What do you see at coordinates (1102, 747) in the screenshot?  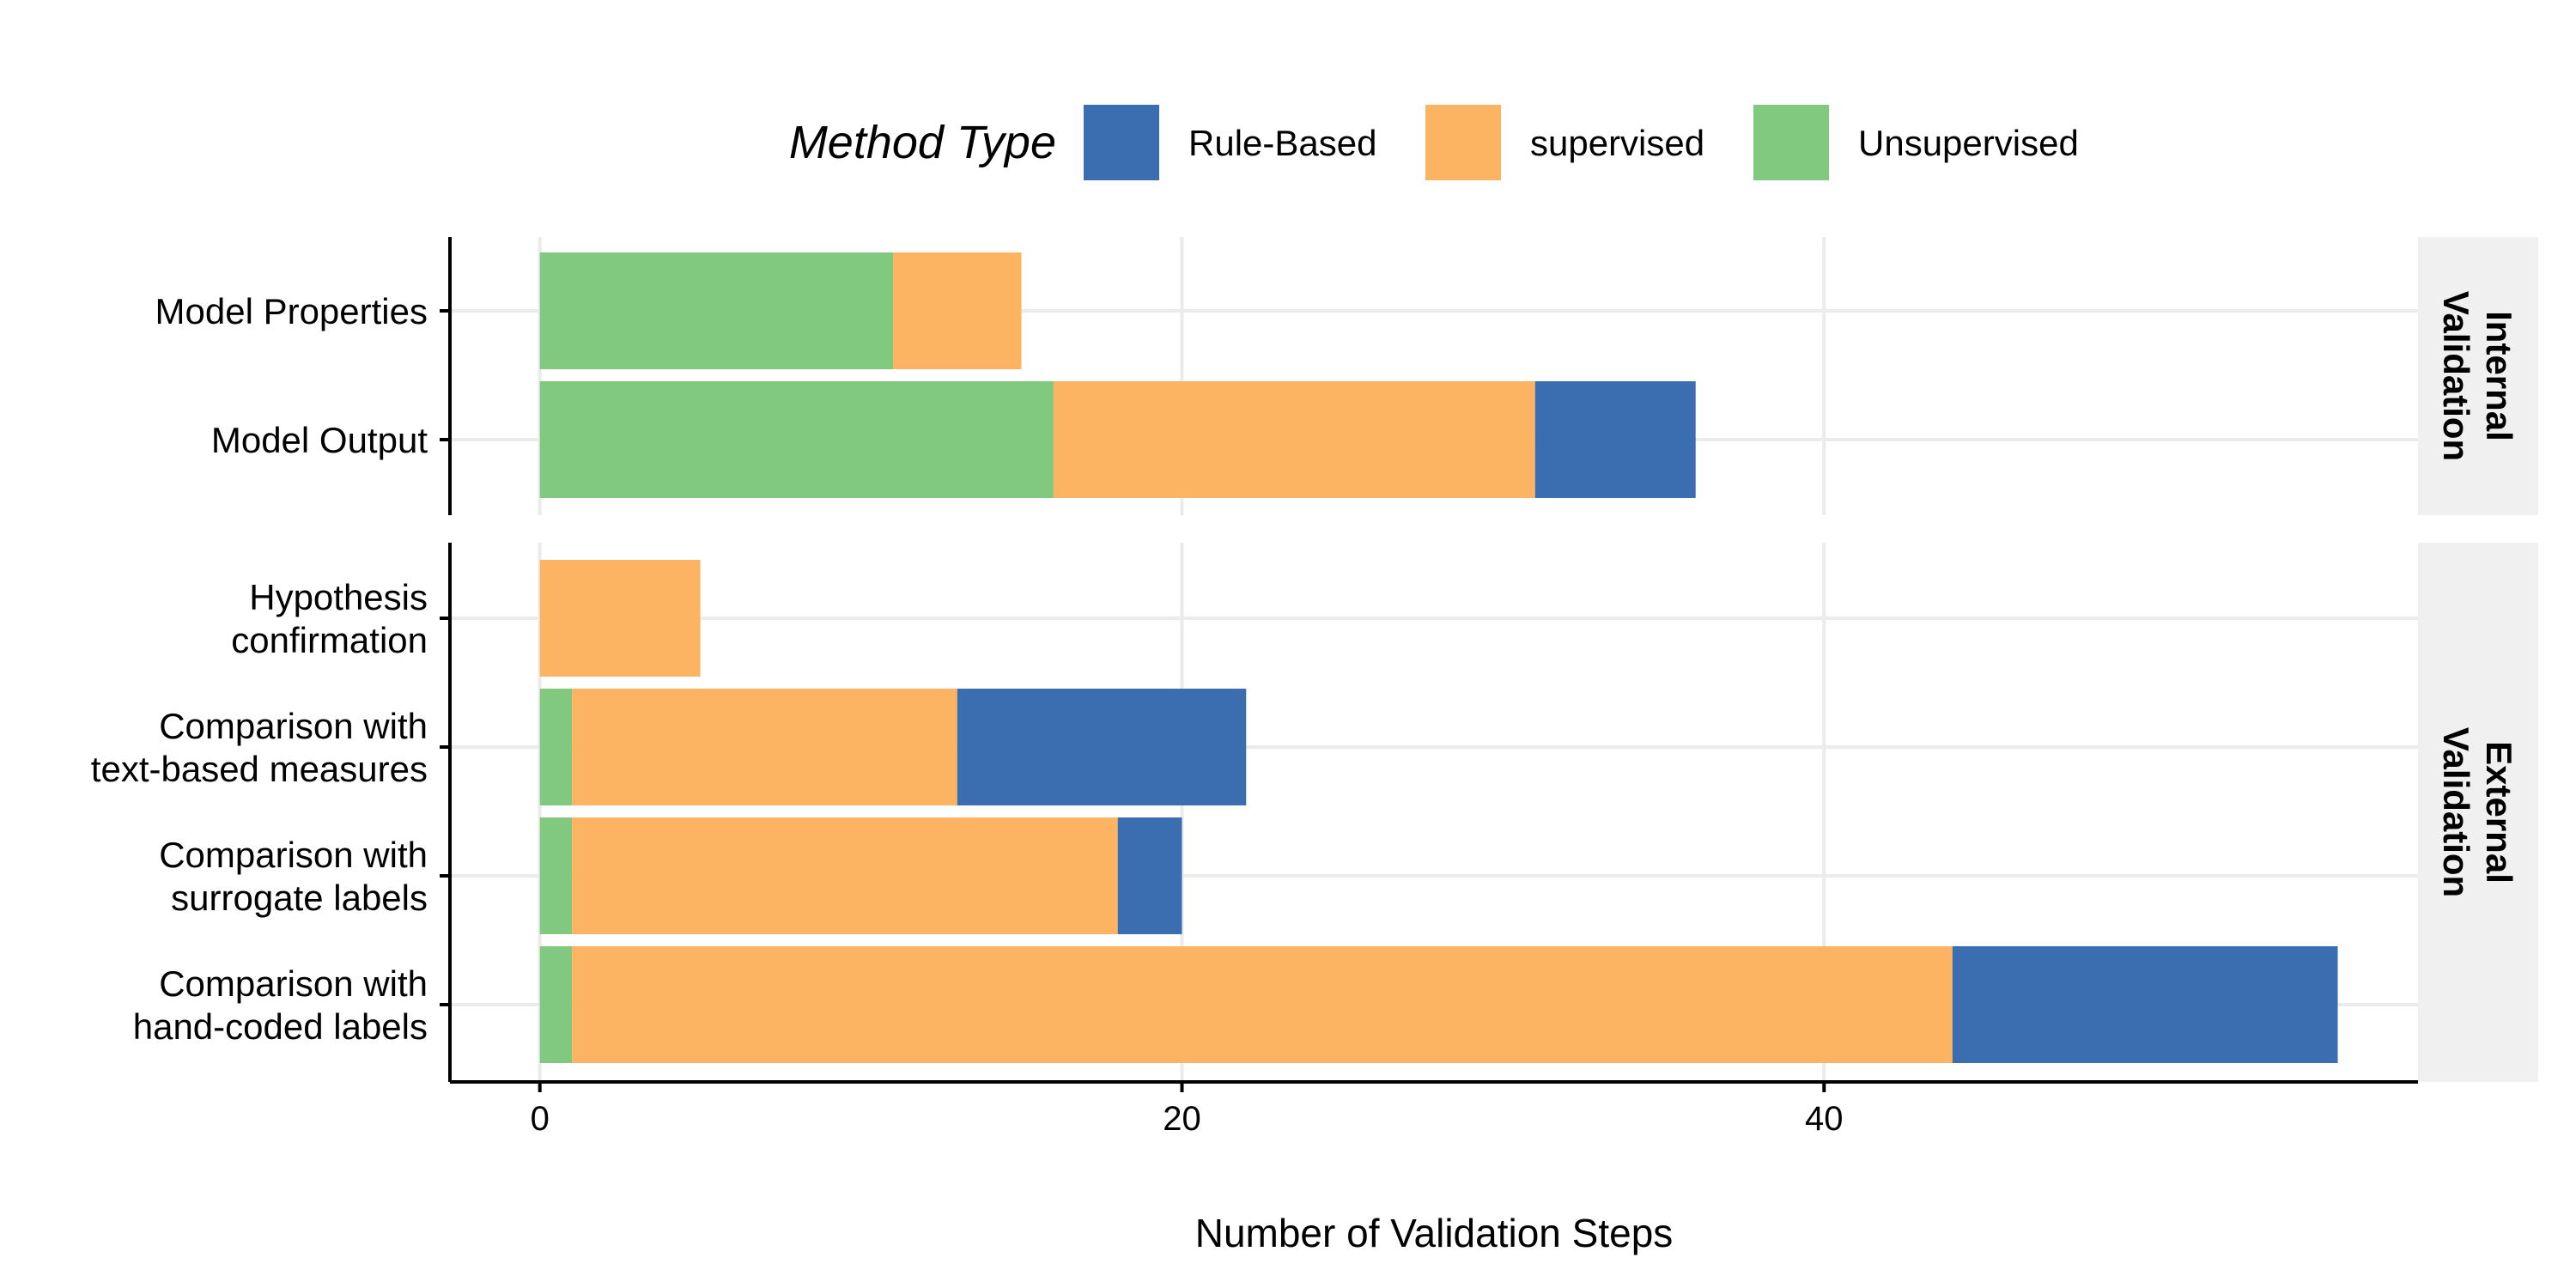 I see `bar-segment-rule-based-comparison-with-text-based-measures` at bounding box center [1102, 747].